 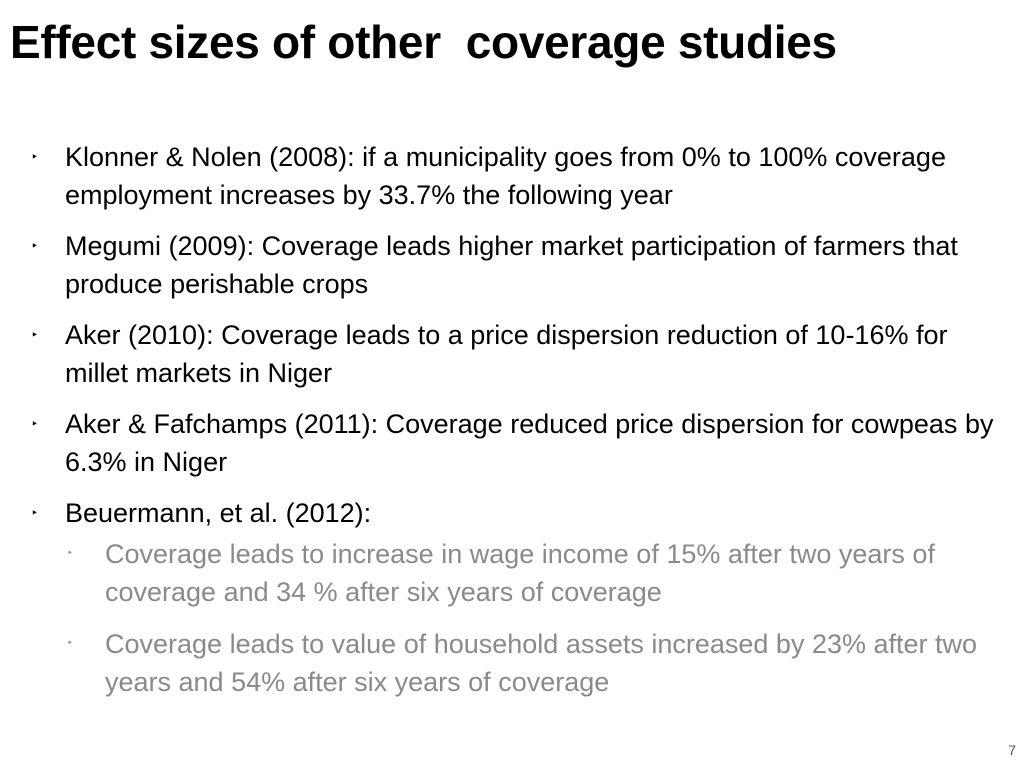 What do you see at coordinates (218, 513) in the screenshot?
I see `bullet-text: Beuermann, et al. (2012):` at bounding box center [218, 513].